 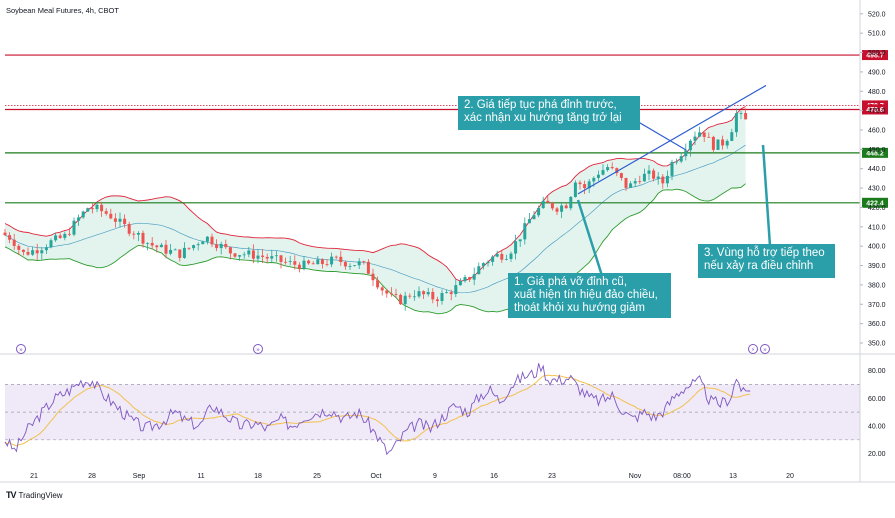 I want to click on time-tick-label: 20, so click(x=790, y=476).